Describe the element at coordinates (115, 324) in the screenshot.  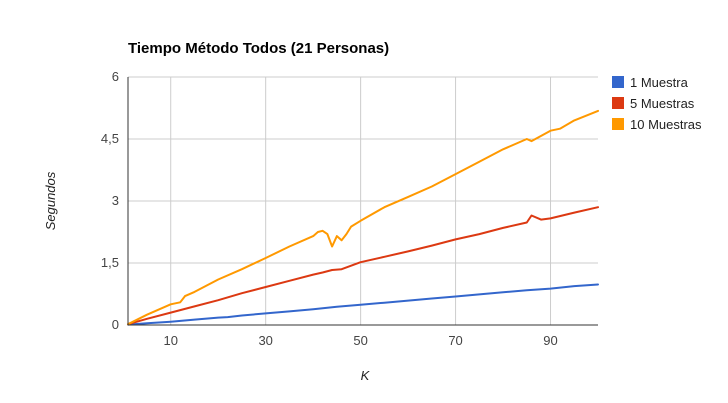
I see `y-tick-label: 0` at that location.